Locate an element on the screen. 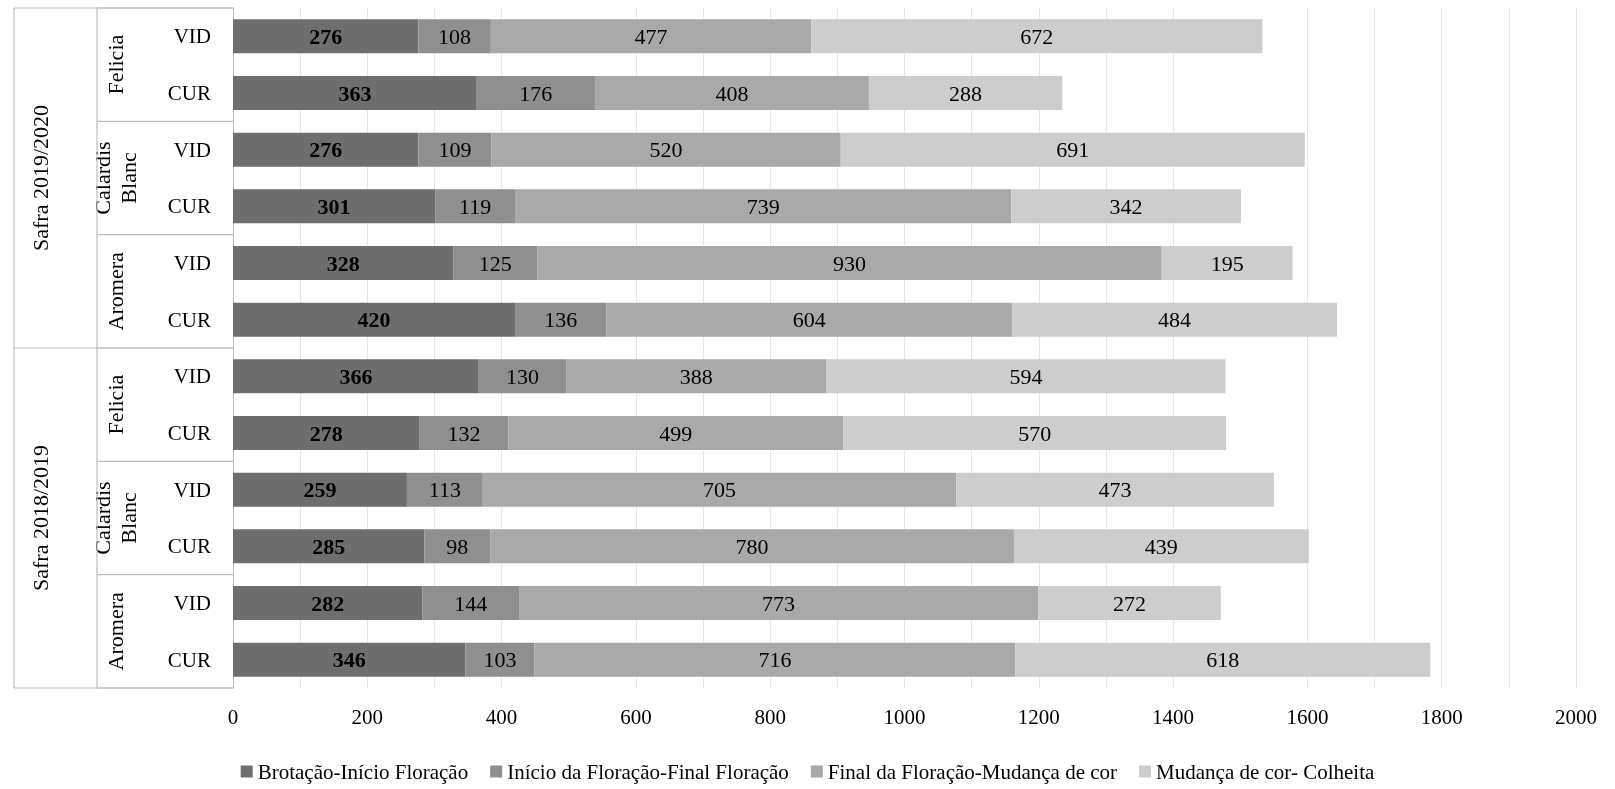 The image size is (1615, 789). x-tick-label: 600 is located at coordinates (636, 716).